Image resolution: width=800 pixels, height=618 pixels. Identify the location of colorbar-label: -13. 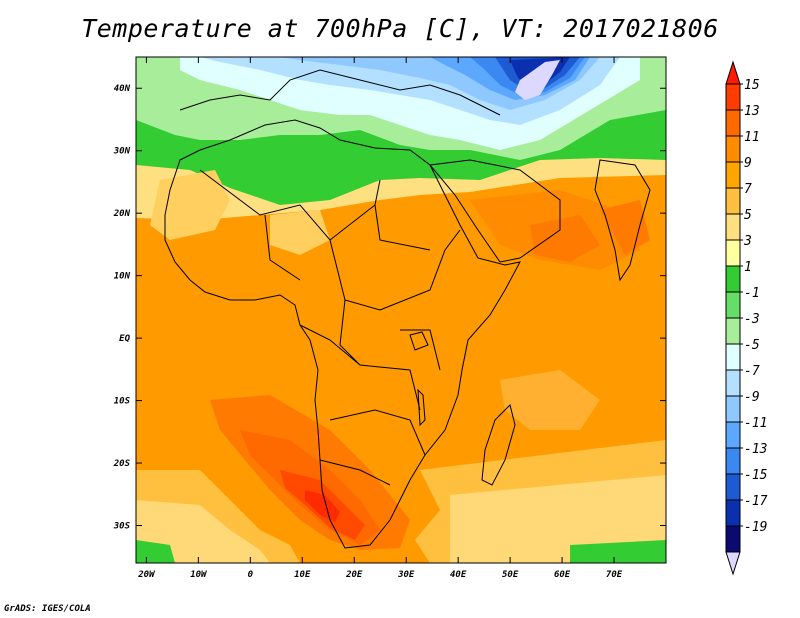
(755, 449).